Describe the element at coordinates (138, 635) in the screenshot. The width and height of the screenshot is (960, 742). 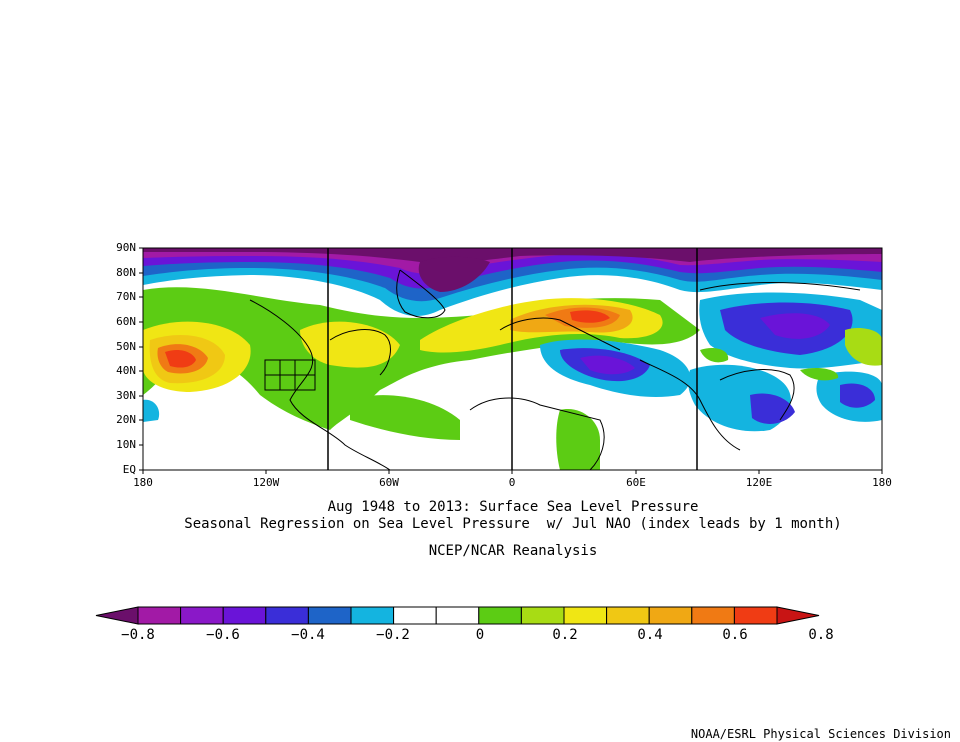
I see `colorbar-label: −0.8` at that location.